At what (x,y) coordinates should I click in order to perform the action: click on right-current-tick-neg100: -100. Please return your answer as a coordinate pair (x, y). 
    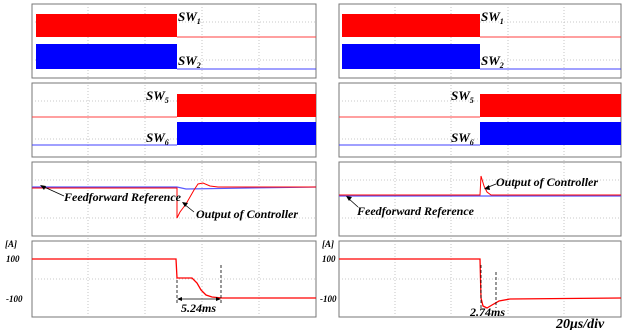
    Looking at the image, I should click on (328, 299).